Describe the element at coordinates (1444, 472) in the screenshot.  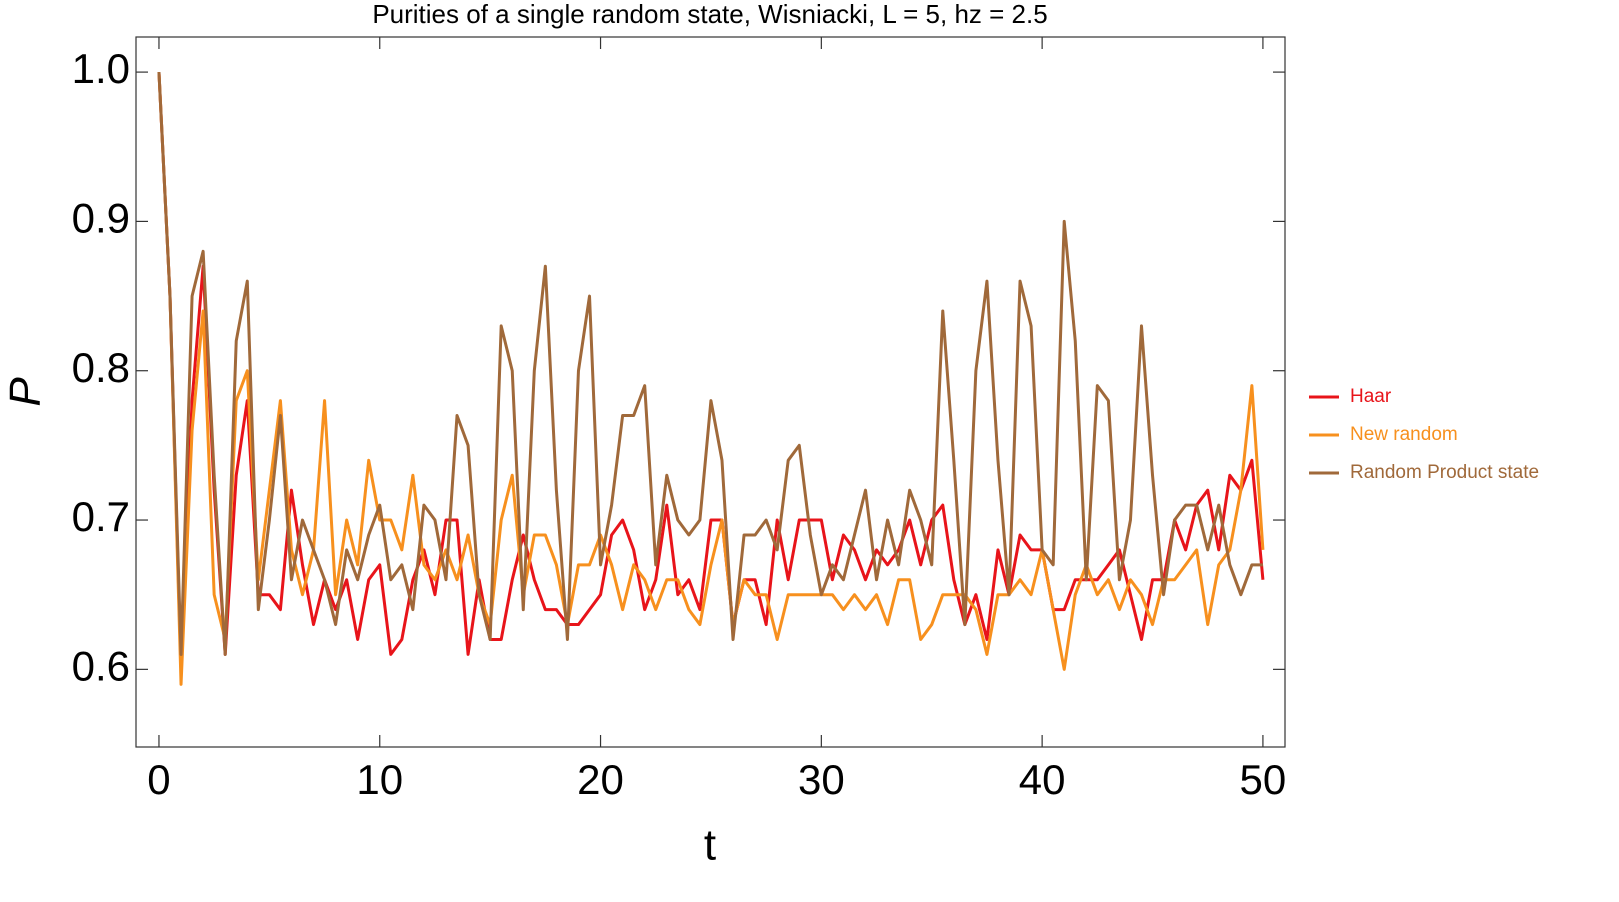
I see `legend-label: Random Product state` at that location.